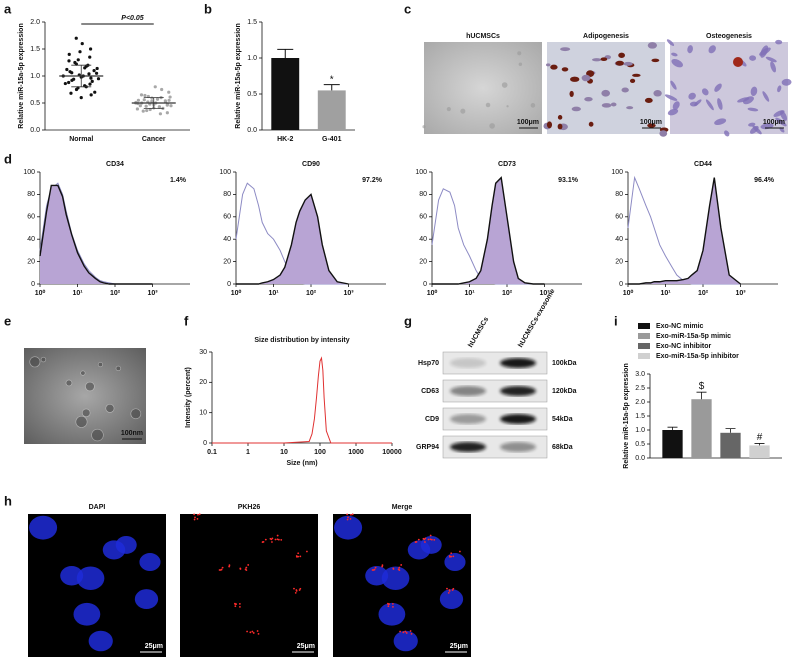  What do you see at coordinates (132, 18) in the screenshot?
I see `annotation: P<0.05` at bounding box center [132, 18].